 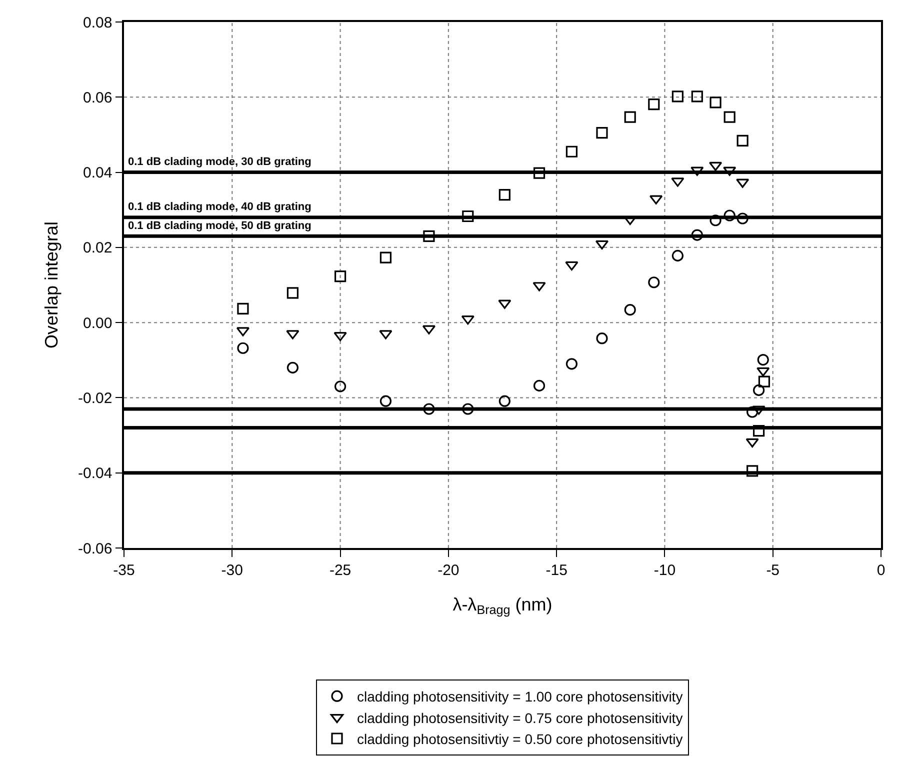 What do you see at coordinates (97, 23) in the screenshot?
I see `y-tick-label: 0.08` at bounding box center [97, 23].